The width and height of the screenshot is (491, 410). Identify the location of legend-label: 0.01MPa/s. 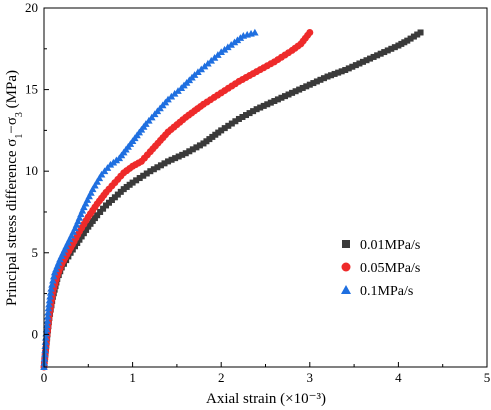
(390, 245).